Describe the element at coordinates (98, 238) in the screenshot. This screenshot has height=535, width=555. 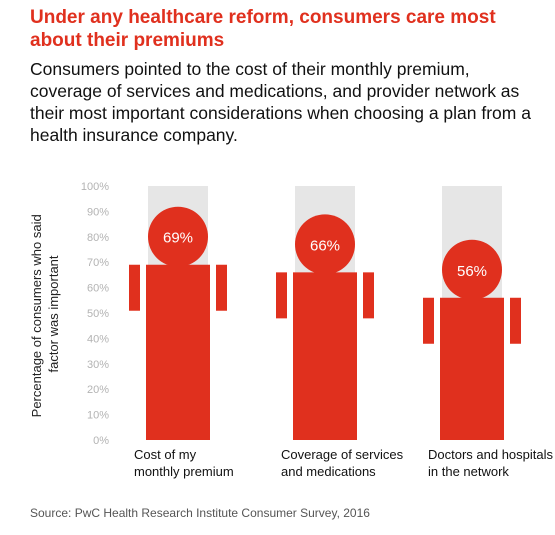
I see `y-tick-label: 80%` at that location.